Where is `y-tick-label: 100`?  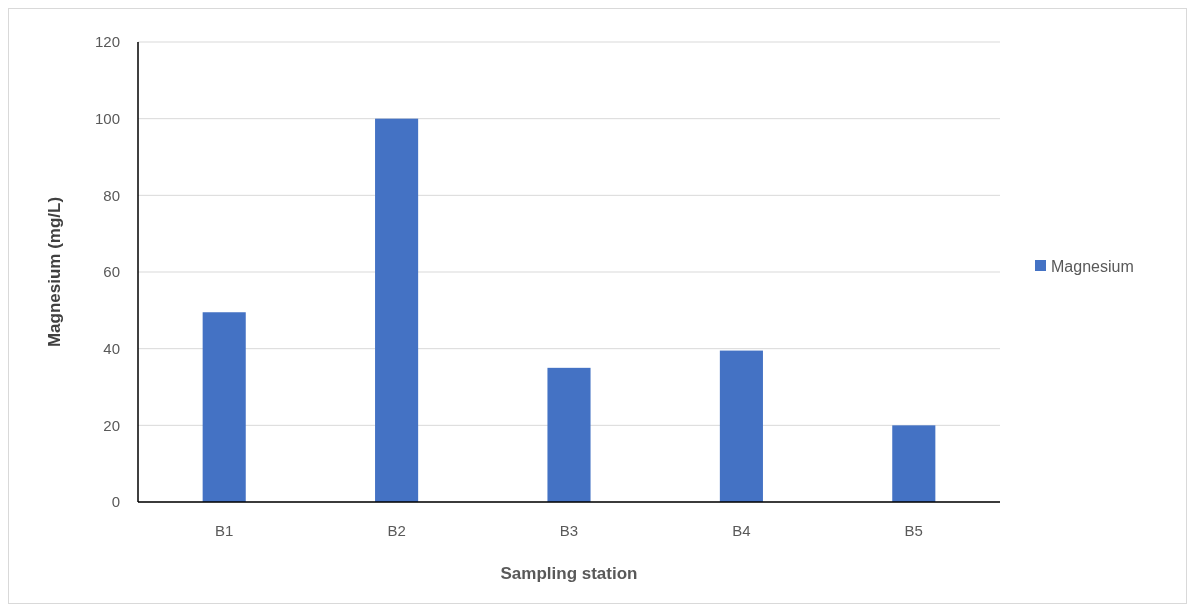
y-tick-label: 100 is located at coordinates (107, 118).